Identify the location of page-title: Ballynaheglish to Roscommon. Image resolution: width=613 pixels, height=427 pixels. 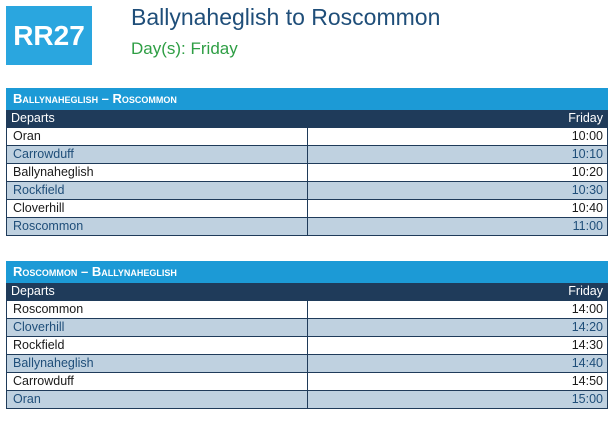
(286, 17).